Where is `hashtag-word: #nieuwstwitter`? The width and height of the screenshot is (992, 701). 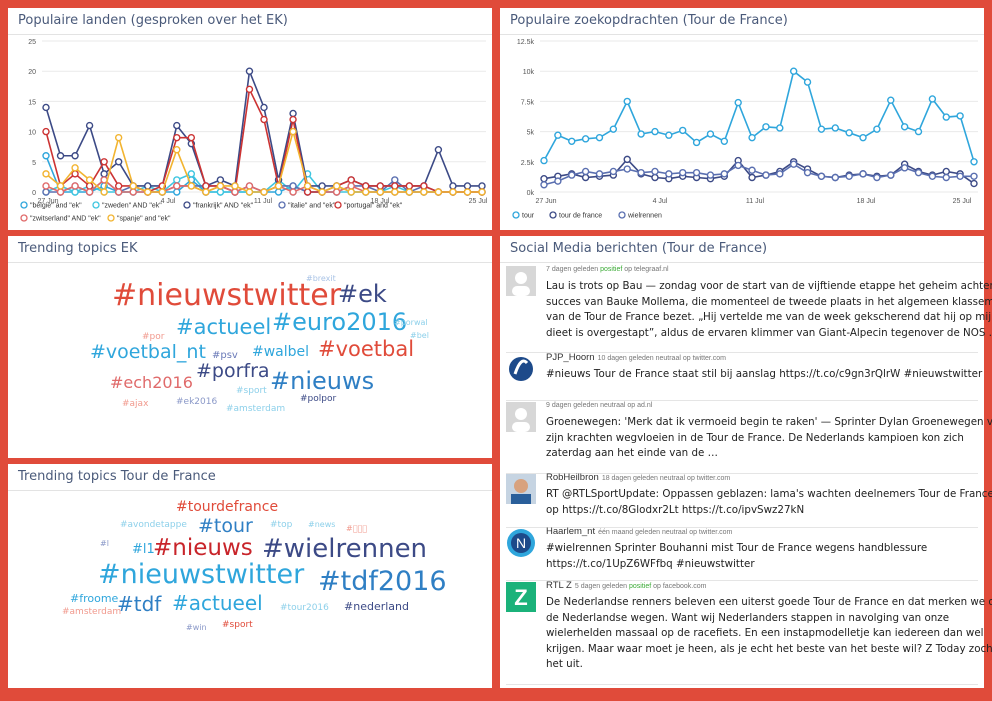
hashtag-word: #nieuwstwitter is located at coordinates (201, 574).